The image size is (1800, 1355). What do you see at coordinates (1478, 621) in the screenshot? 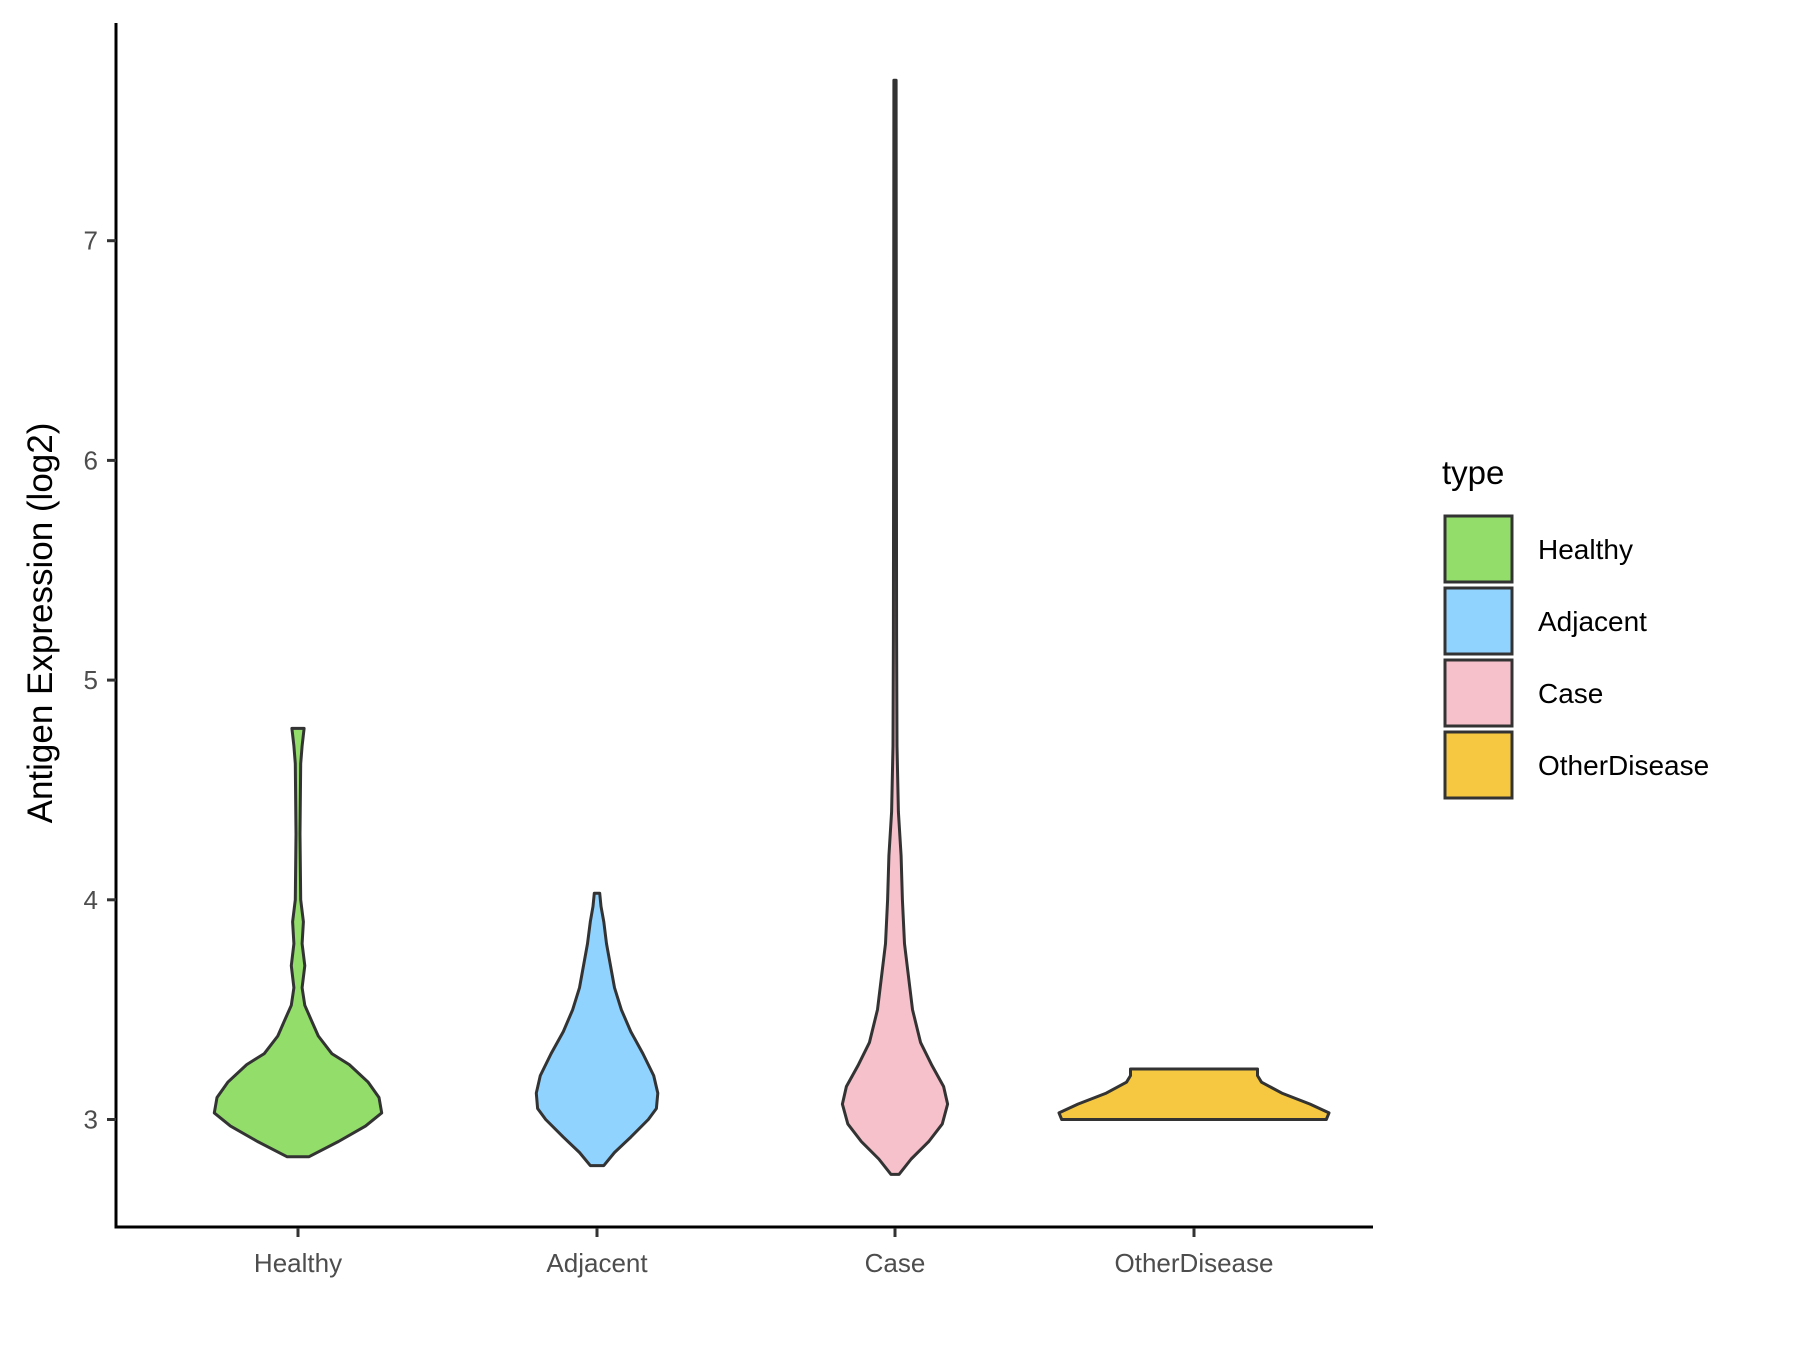
I see `legend-key-adjacent` at bounding box center [1478, 621].